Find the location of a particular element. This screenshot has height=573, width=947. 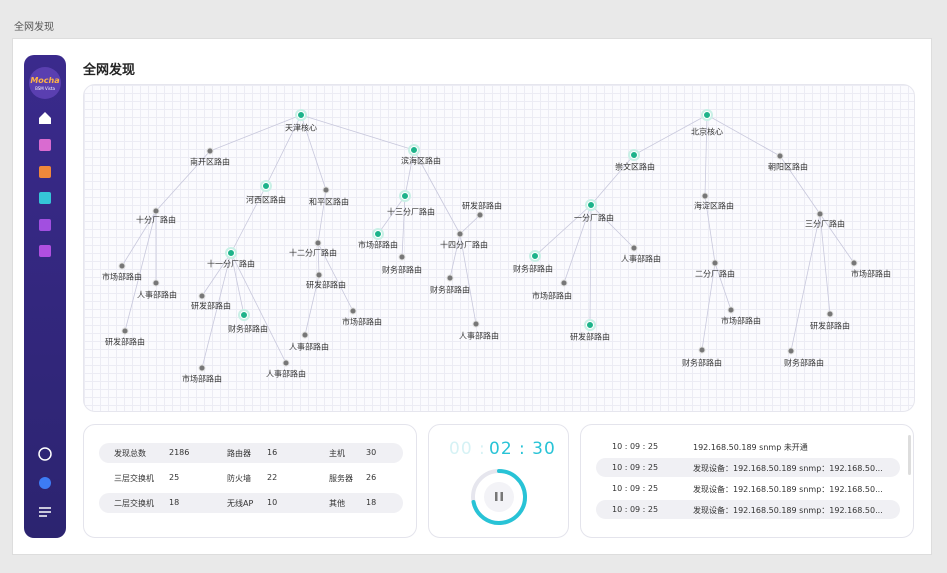

nav-more is located at coordinates (45, 483).